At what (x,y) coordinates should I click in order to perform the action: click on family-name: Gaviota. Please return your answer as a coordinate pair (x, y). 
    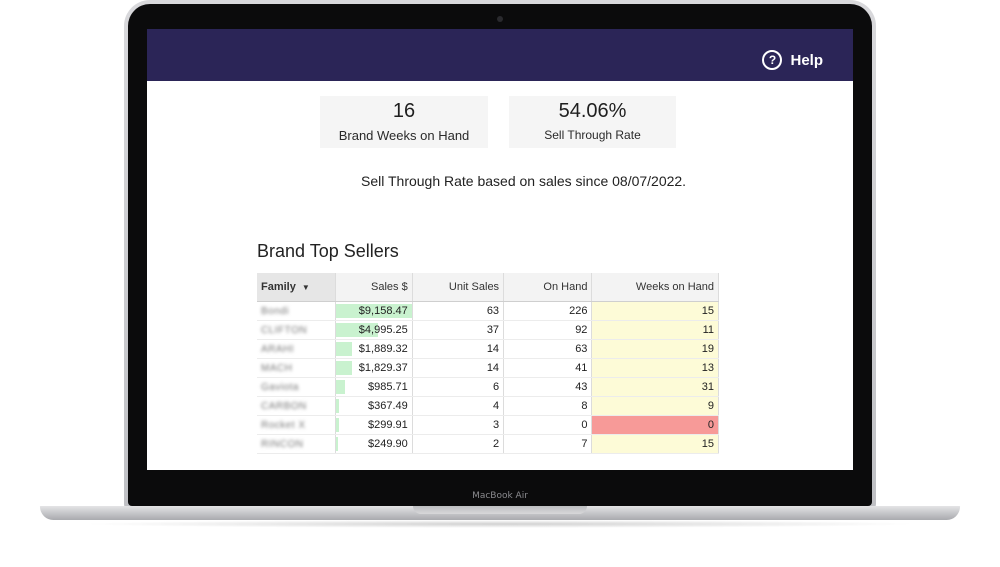
    Looking at the image, I should click on (280, 387).